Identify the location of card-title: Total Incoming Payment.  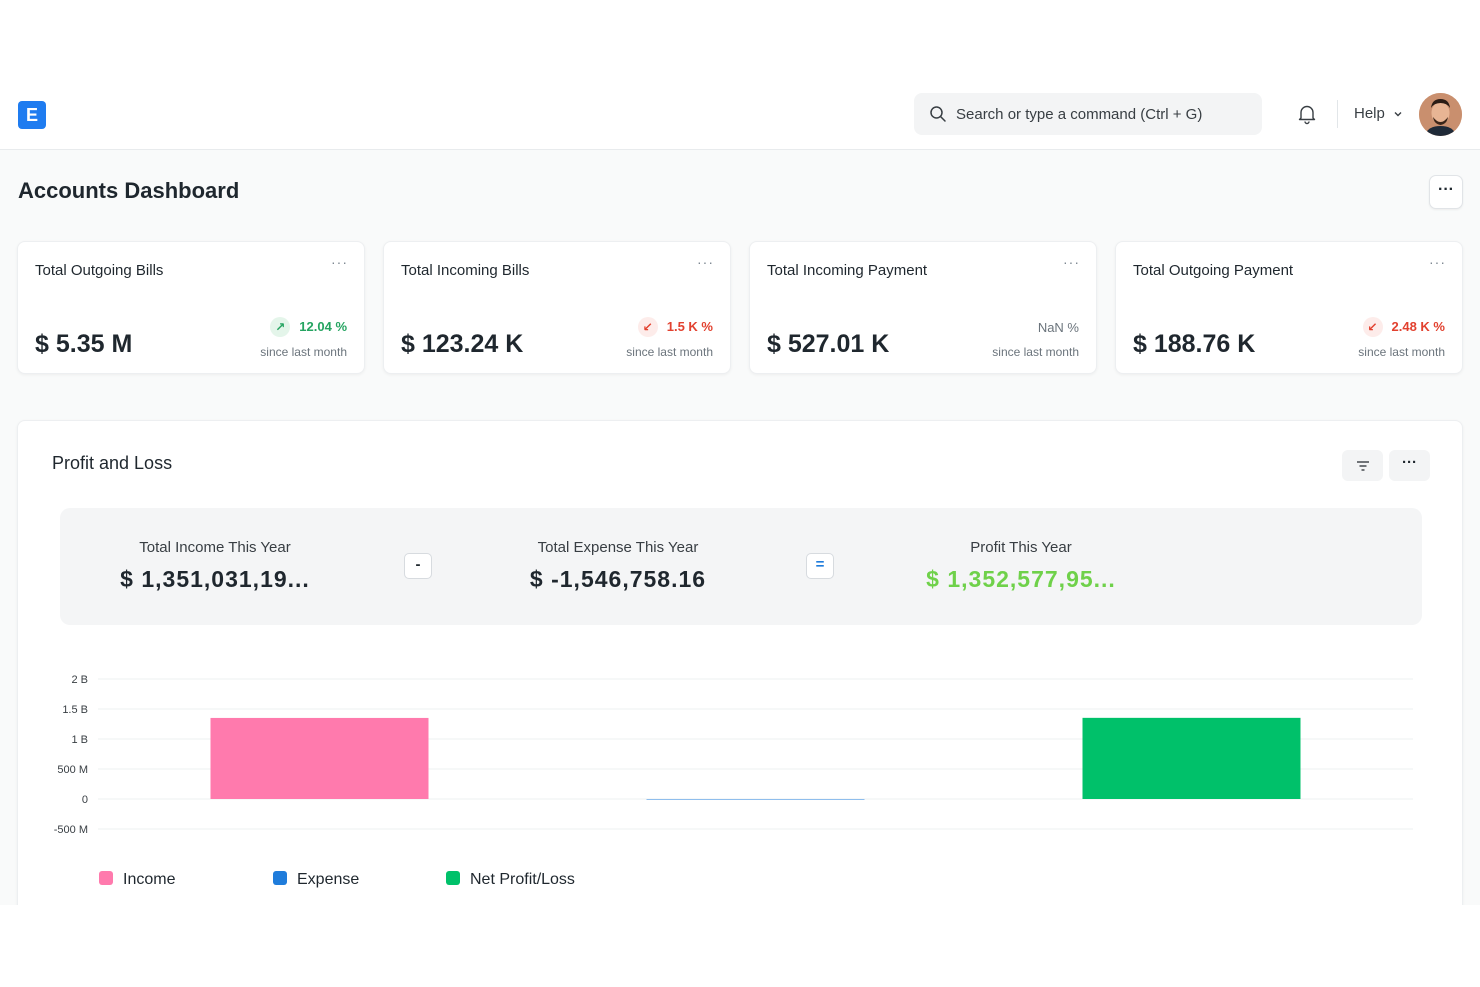
(847, 270).